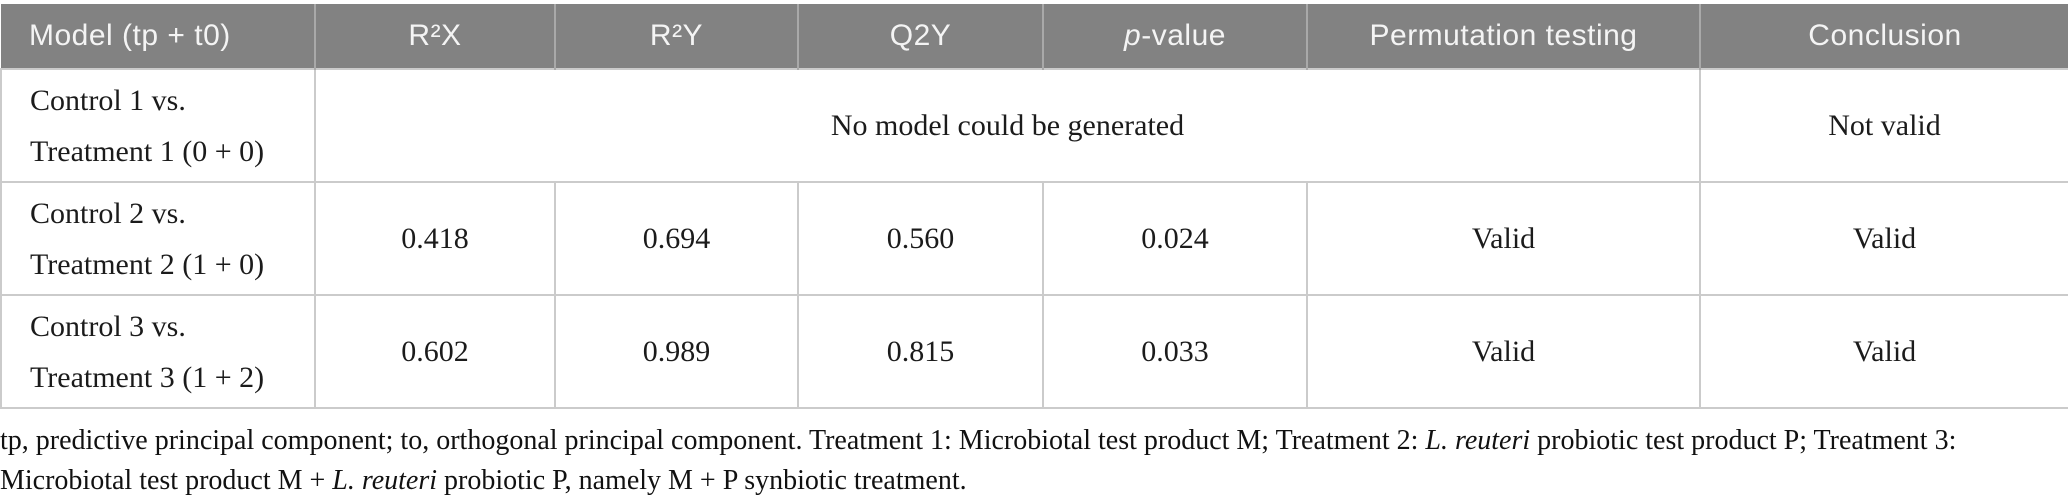 The image size is (2068, 497). I want to click on footnote-species-italic-1: L. reuteri, so click(1478, 440).